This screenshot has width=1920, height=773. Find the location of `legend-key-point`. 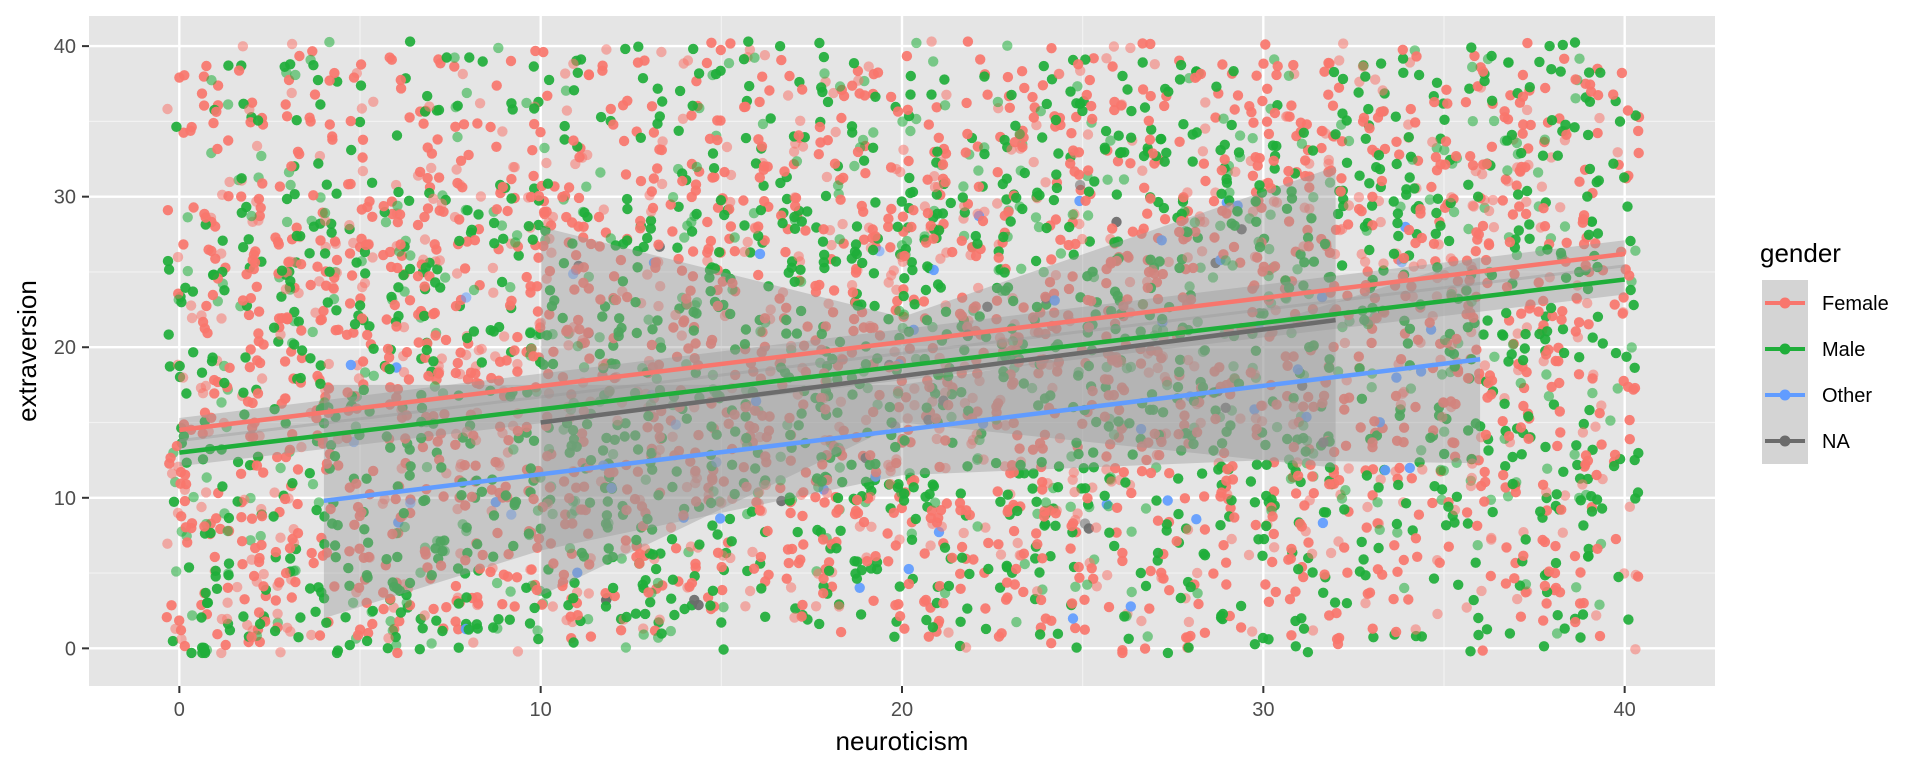

legend-key-point is located at coordinates (1785, 349).